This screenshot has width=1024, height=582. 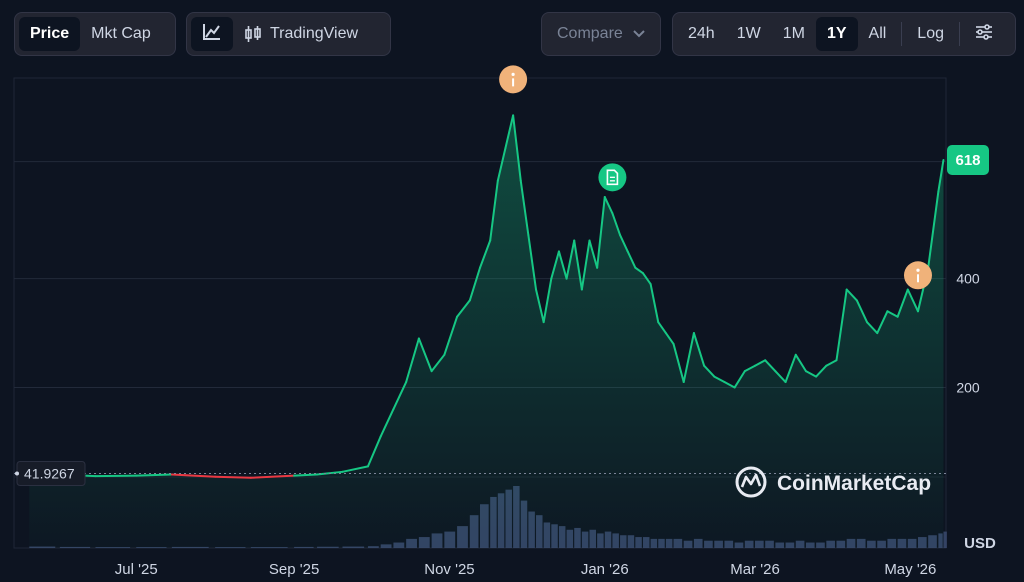 What do you see at coordinates (701, 33) in the screenshot?
I see `range-24h: 24h` at bounding box center [701, 33].